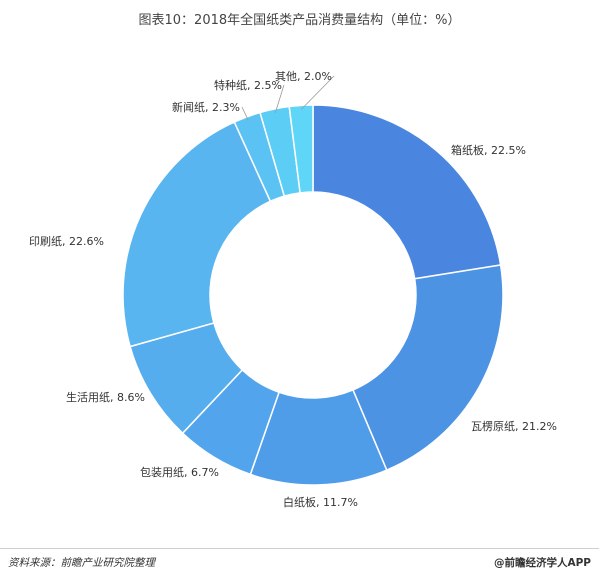  Describe the element at coordinates (514, 426) in the screenshot. I see `slice-label-1: 瓦楞原纸, 21.2%` at that location.